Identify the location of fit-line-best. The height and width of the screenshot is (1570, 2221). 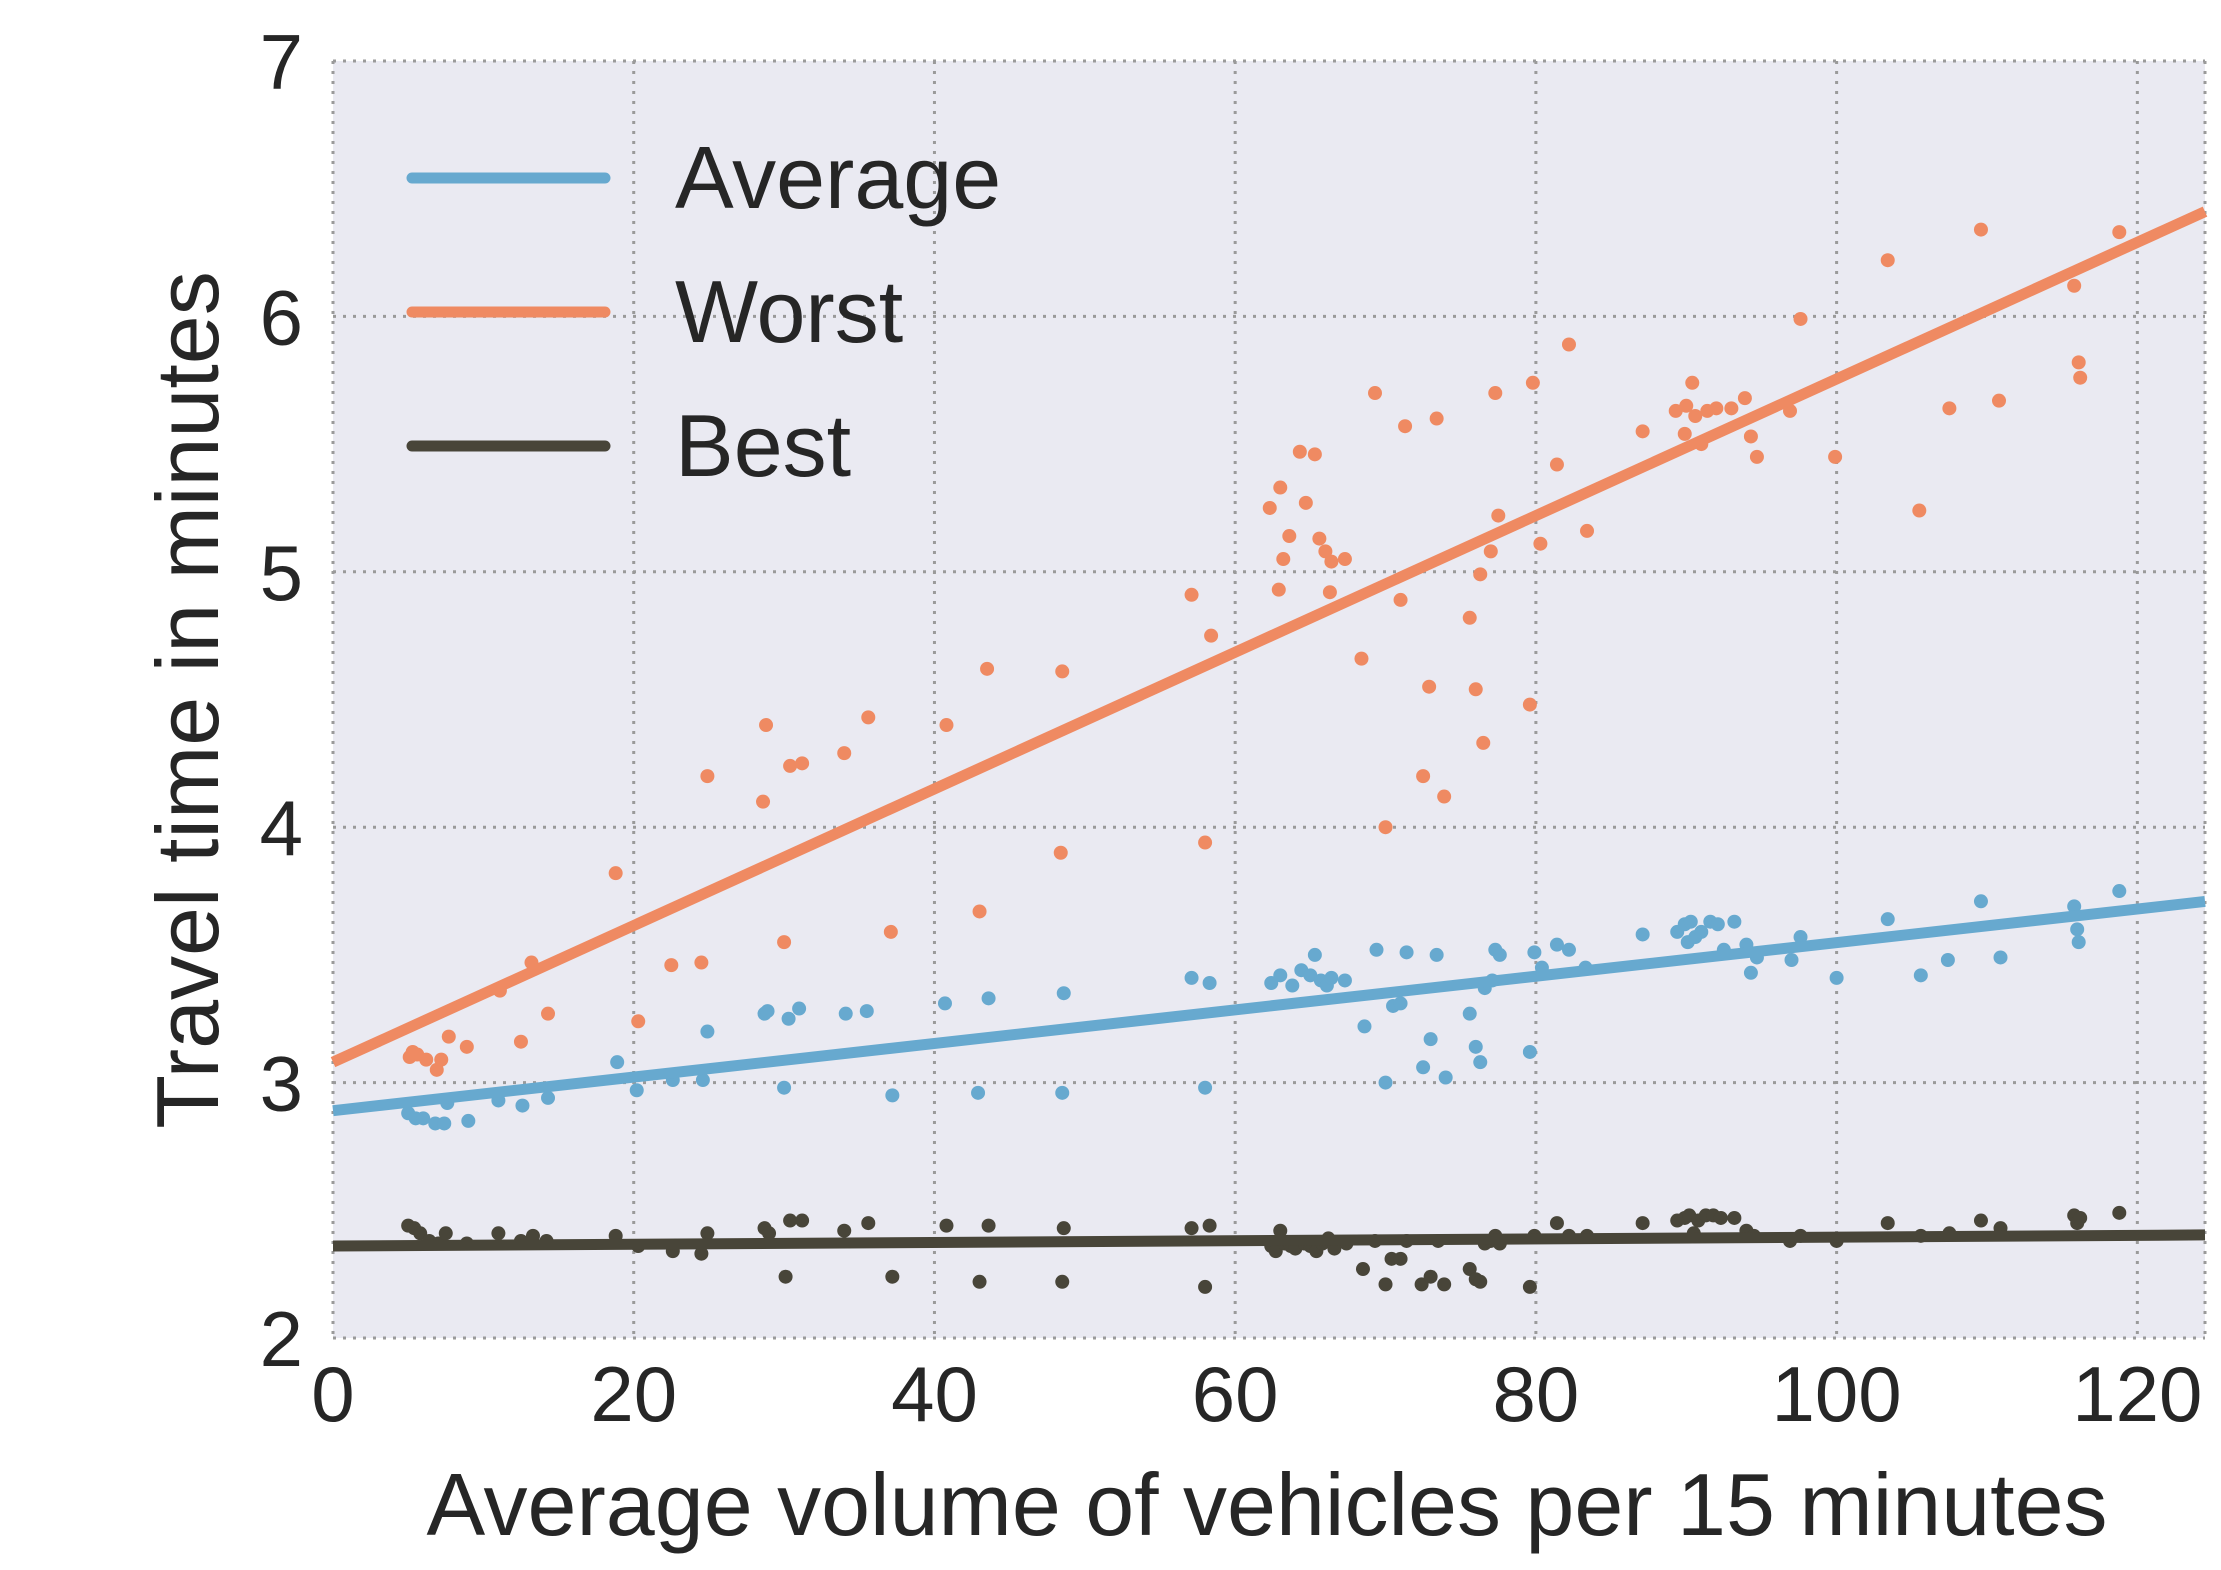
(1269, 1240).